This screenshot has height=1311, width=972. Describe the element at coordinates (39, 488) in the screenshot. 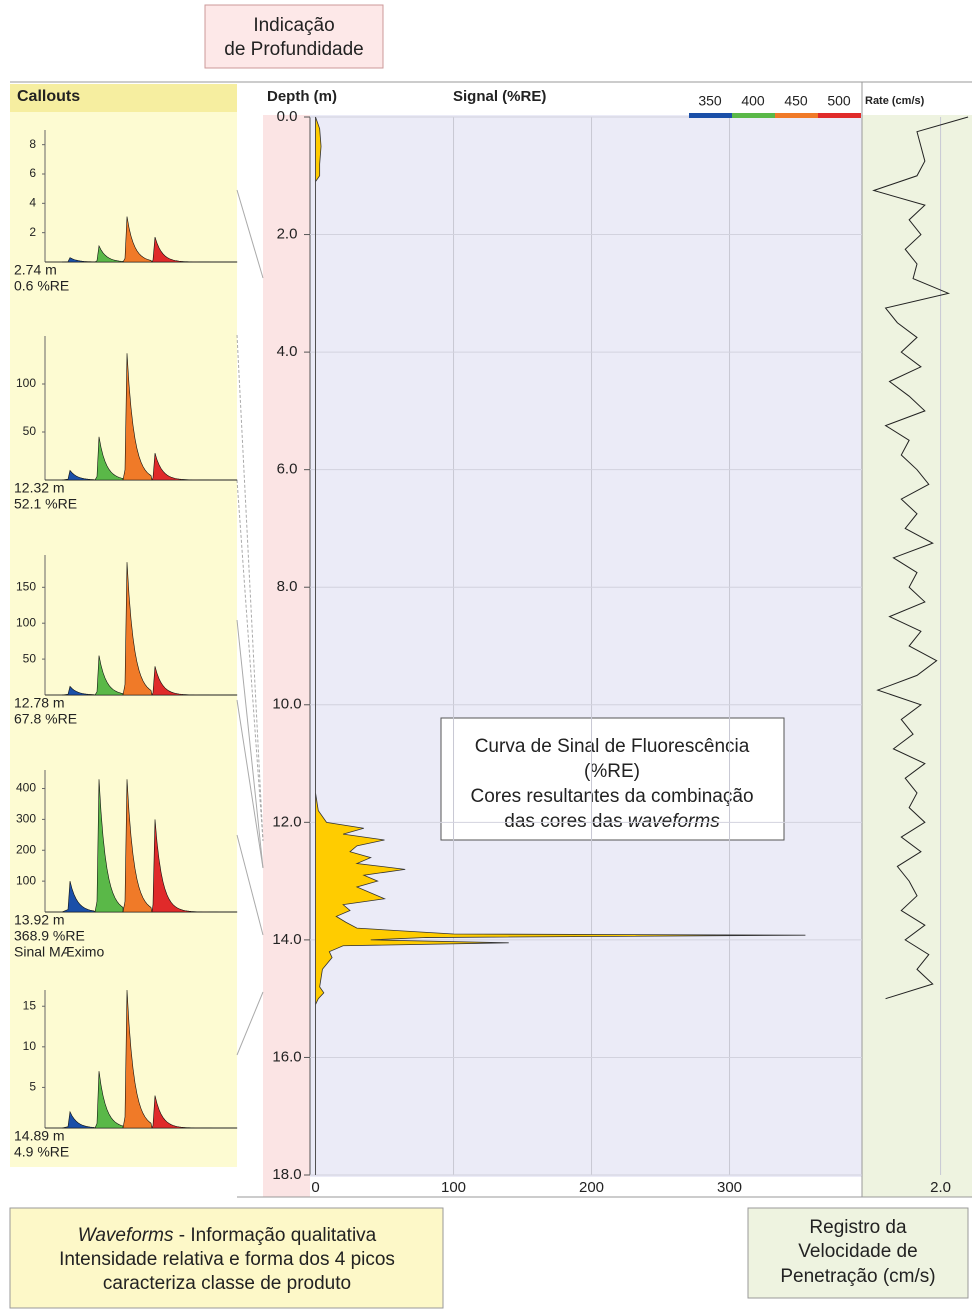

I see `callout-label: 12.32 m` at that location.